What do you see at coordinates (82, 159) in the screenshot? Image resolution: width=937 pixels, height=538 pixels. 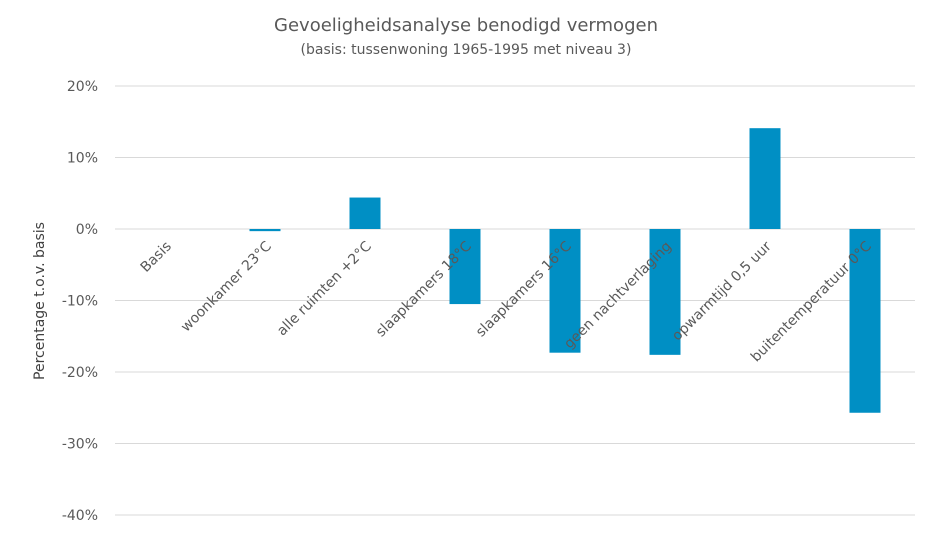 I see `y-tick-label: 10%` at bounding box center [82, 159].